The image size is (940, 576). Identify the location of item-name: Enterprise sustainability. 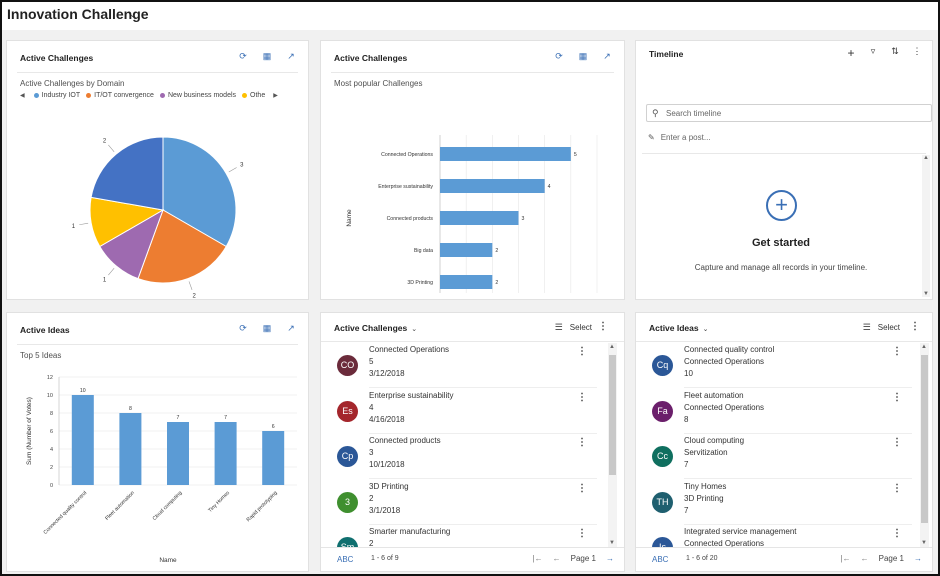
(411, 395).